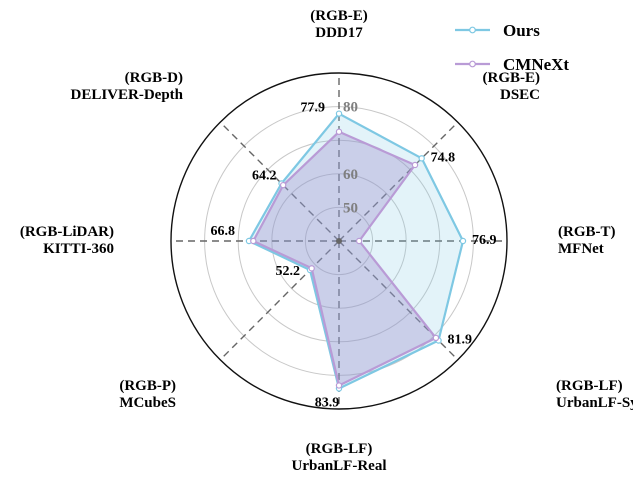 The image size is (633, 483). I want to click on radial-tick-label: 80, so click(350, 108).